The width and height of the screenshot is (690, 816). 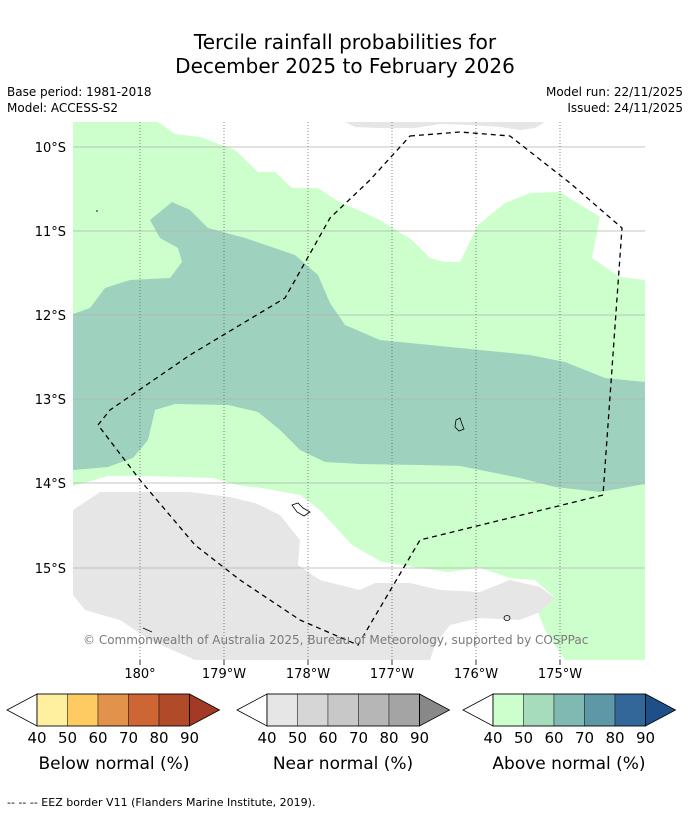 I want to click on latitude-label: 14°S, so click(x=50, y=484).